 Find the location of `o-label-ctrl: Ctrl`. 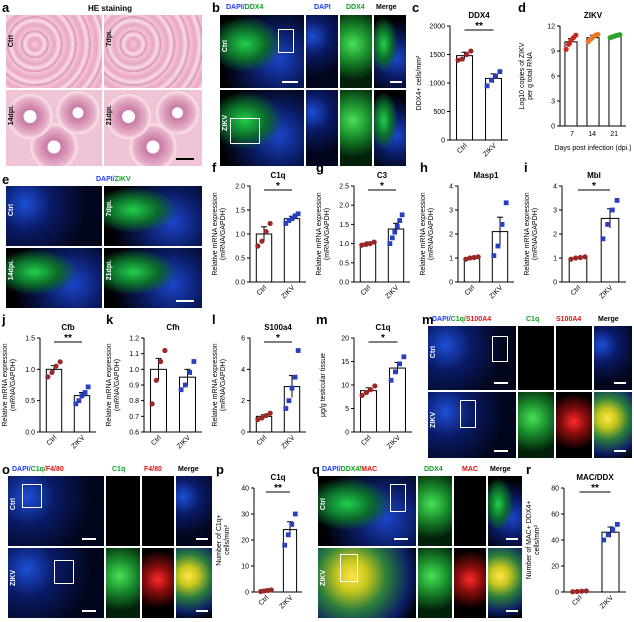

o-label-ctrl: Ctrl is located at coordinates (13, 504).